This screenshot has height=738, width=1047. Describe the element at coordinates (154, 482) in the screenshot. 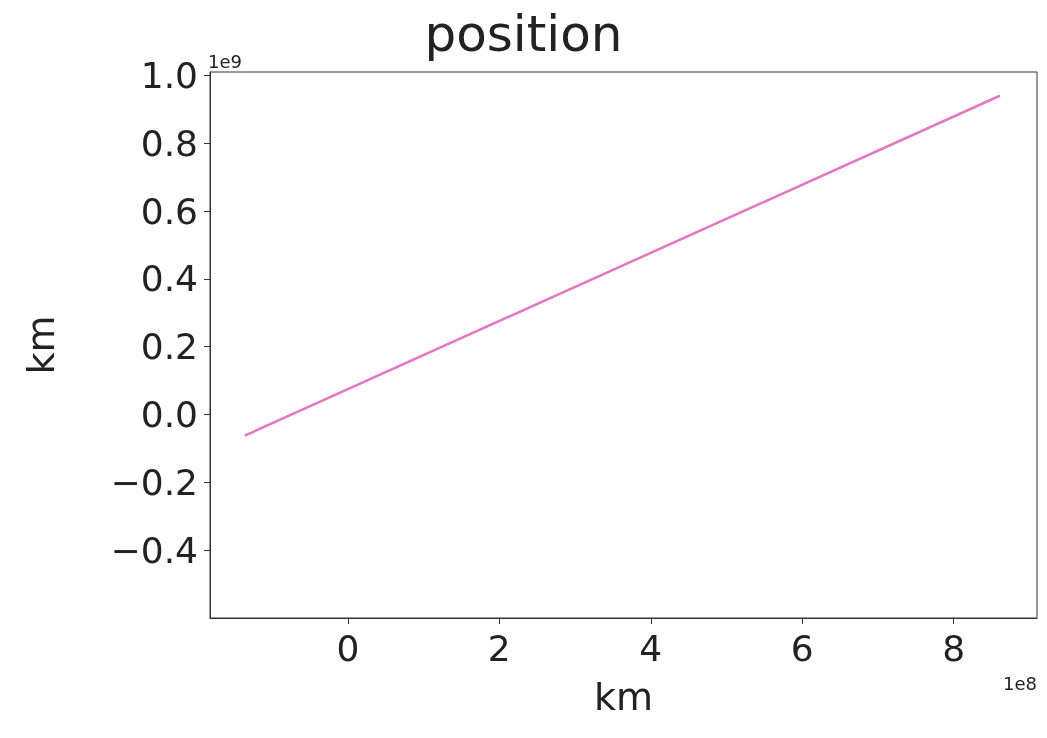

I see `y-tick-label: −0.2` at that location.